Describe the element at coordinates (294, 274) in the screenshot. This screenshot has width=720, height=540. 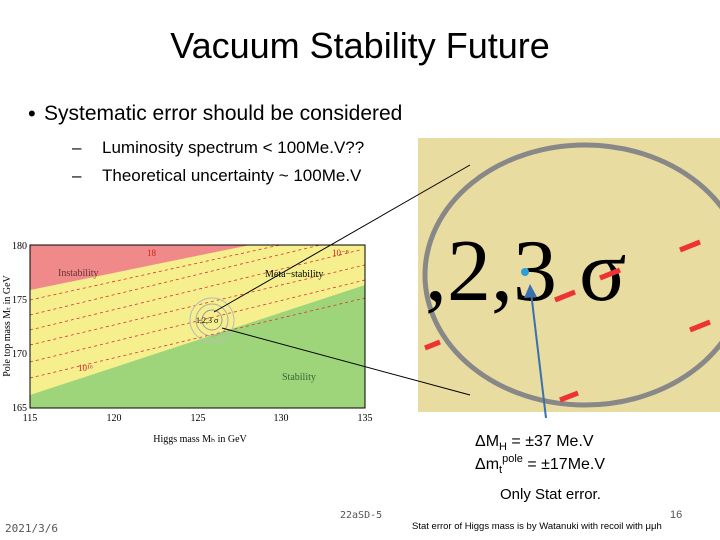
I see `region-label: Meta−stability` at that location.